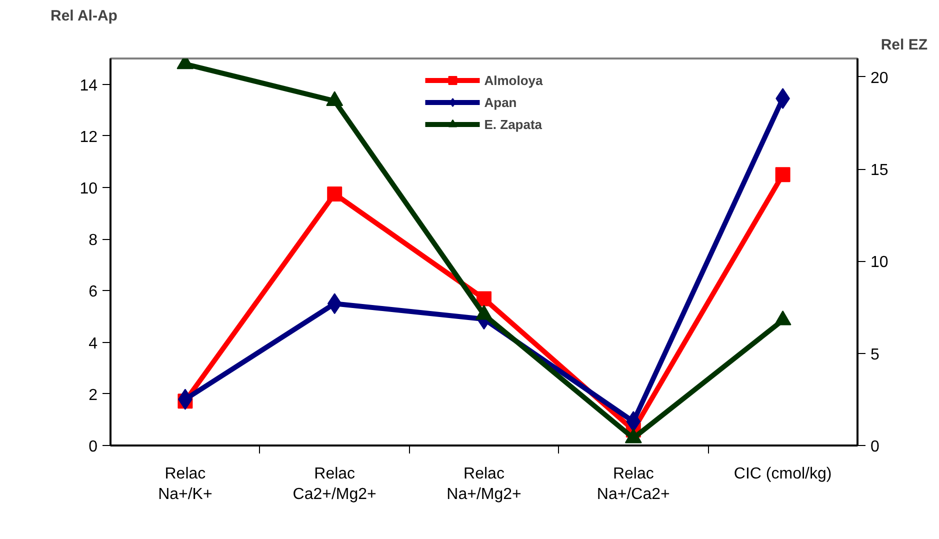 The height and width of the screenshot is (539, 939). What do you see at coordinates (875, 355) in the screenshot?
I see `y2-tick-label: 5` at bounding box center [875, 355].